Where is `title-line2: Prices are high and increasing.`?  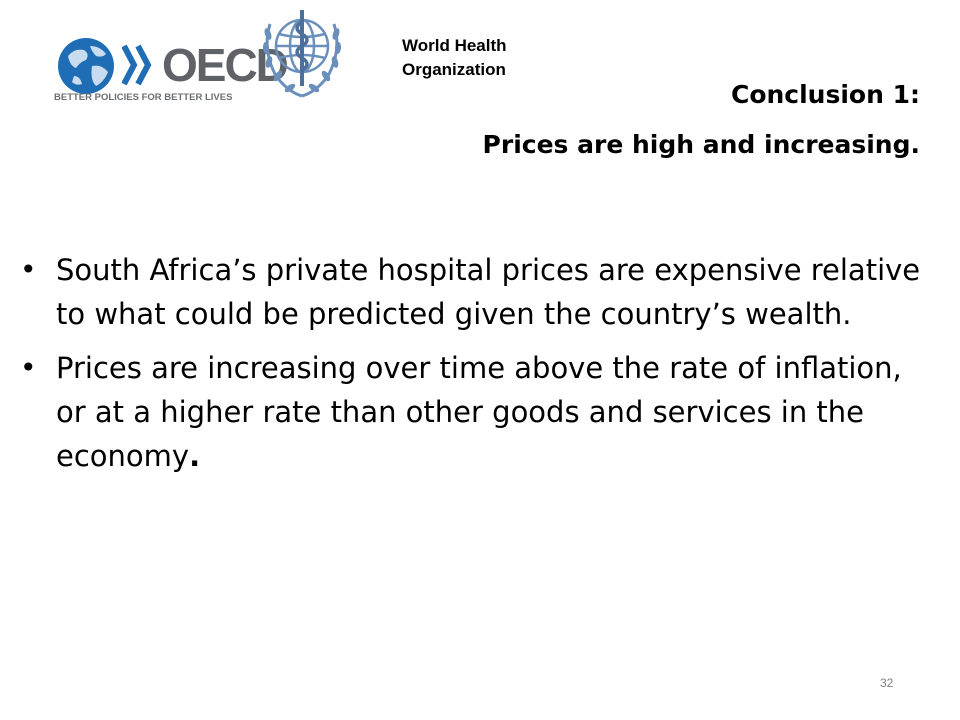
title-line2: Prices are high and increasing. is located at coordinates (701, 144).